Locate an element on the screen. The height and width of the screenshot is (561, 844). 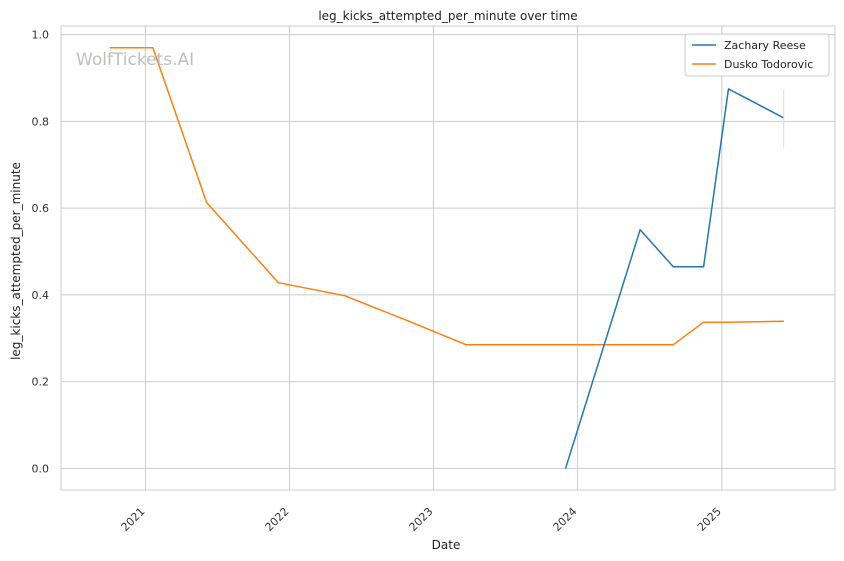
y-tick-label: 0.8 is located at coordinates (41, 121).